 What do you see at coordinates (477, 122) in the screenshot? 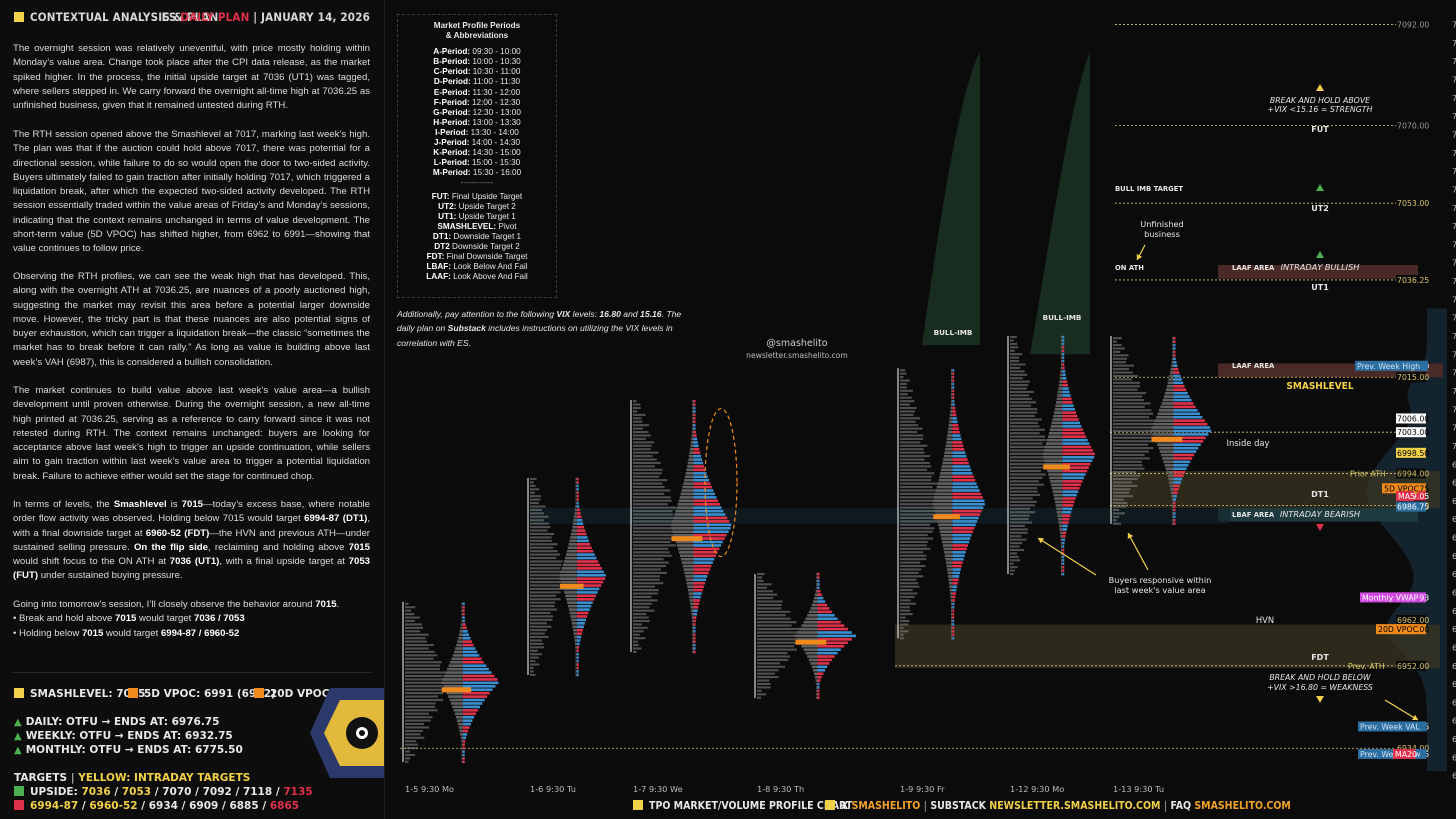
I see `period-row: H-Period: 13:00 - 13:30` at bounding box center [477, 122].